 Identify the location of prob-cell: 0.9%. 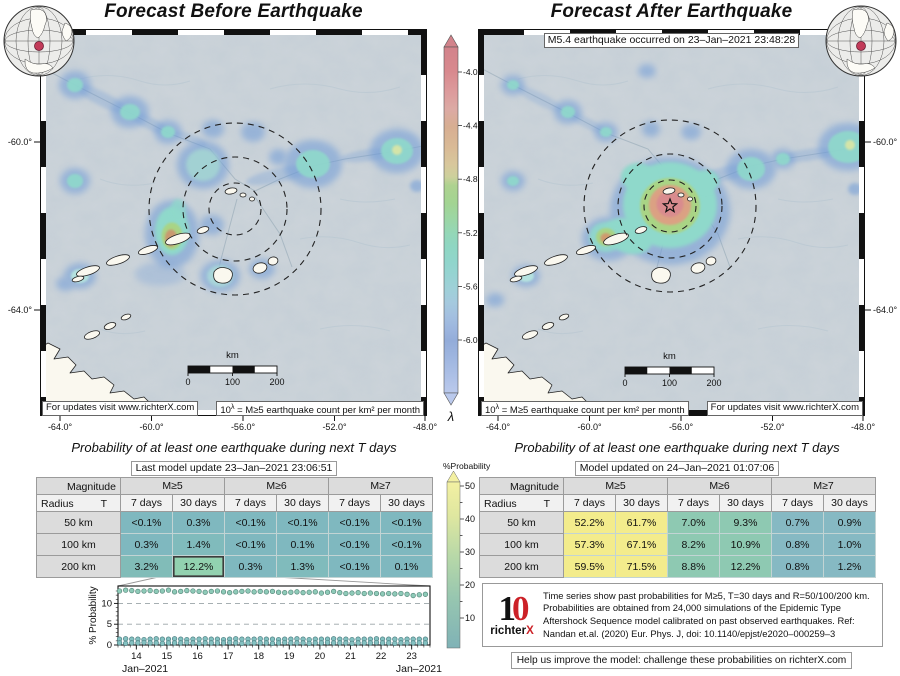
(850, 522).